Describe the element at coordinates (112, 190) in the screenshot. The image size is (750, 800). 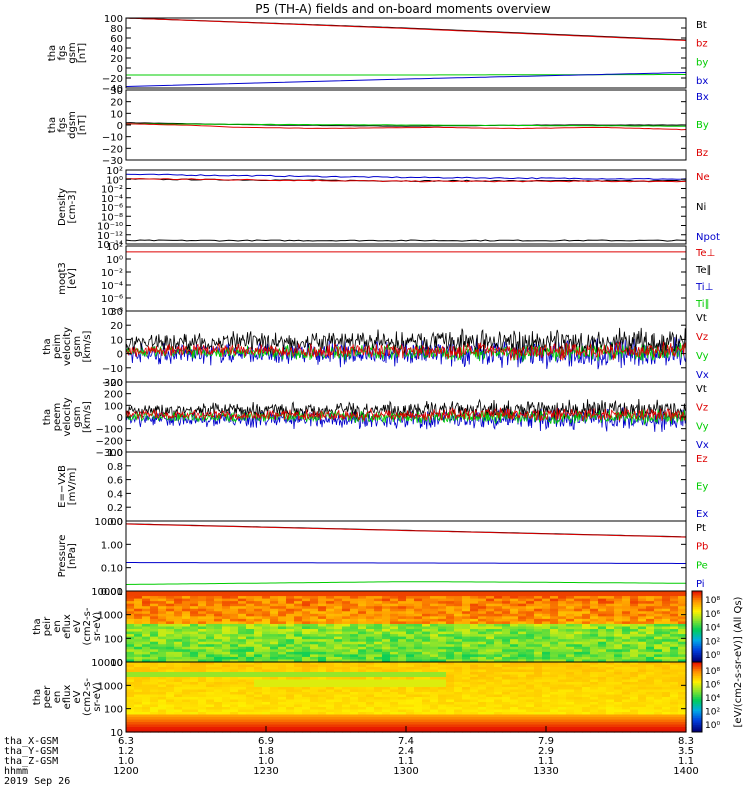
I see `y-tick-label: 10⁻²` at that location.